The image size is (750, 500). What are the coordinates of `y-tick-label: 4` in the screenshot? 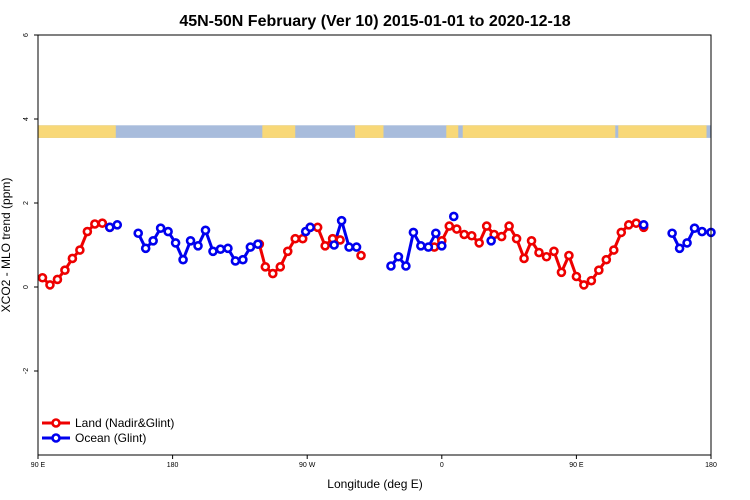 It's located at (26, 119).